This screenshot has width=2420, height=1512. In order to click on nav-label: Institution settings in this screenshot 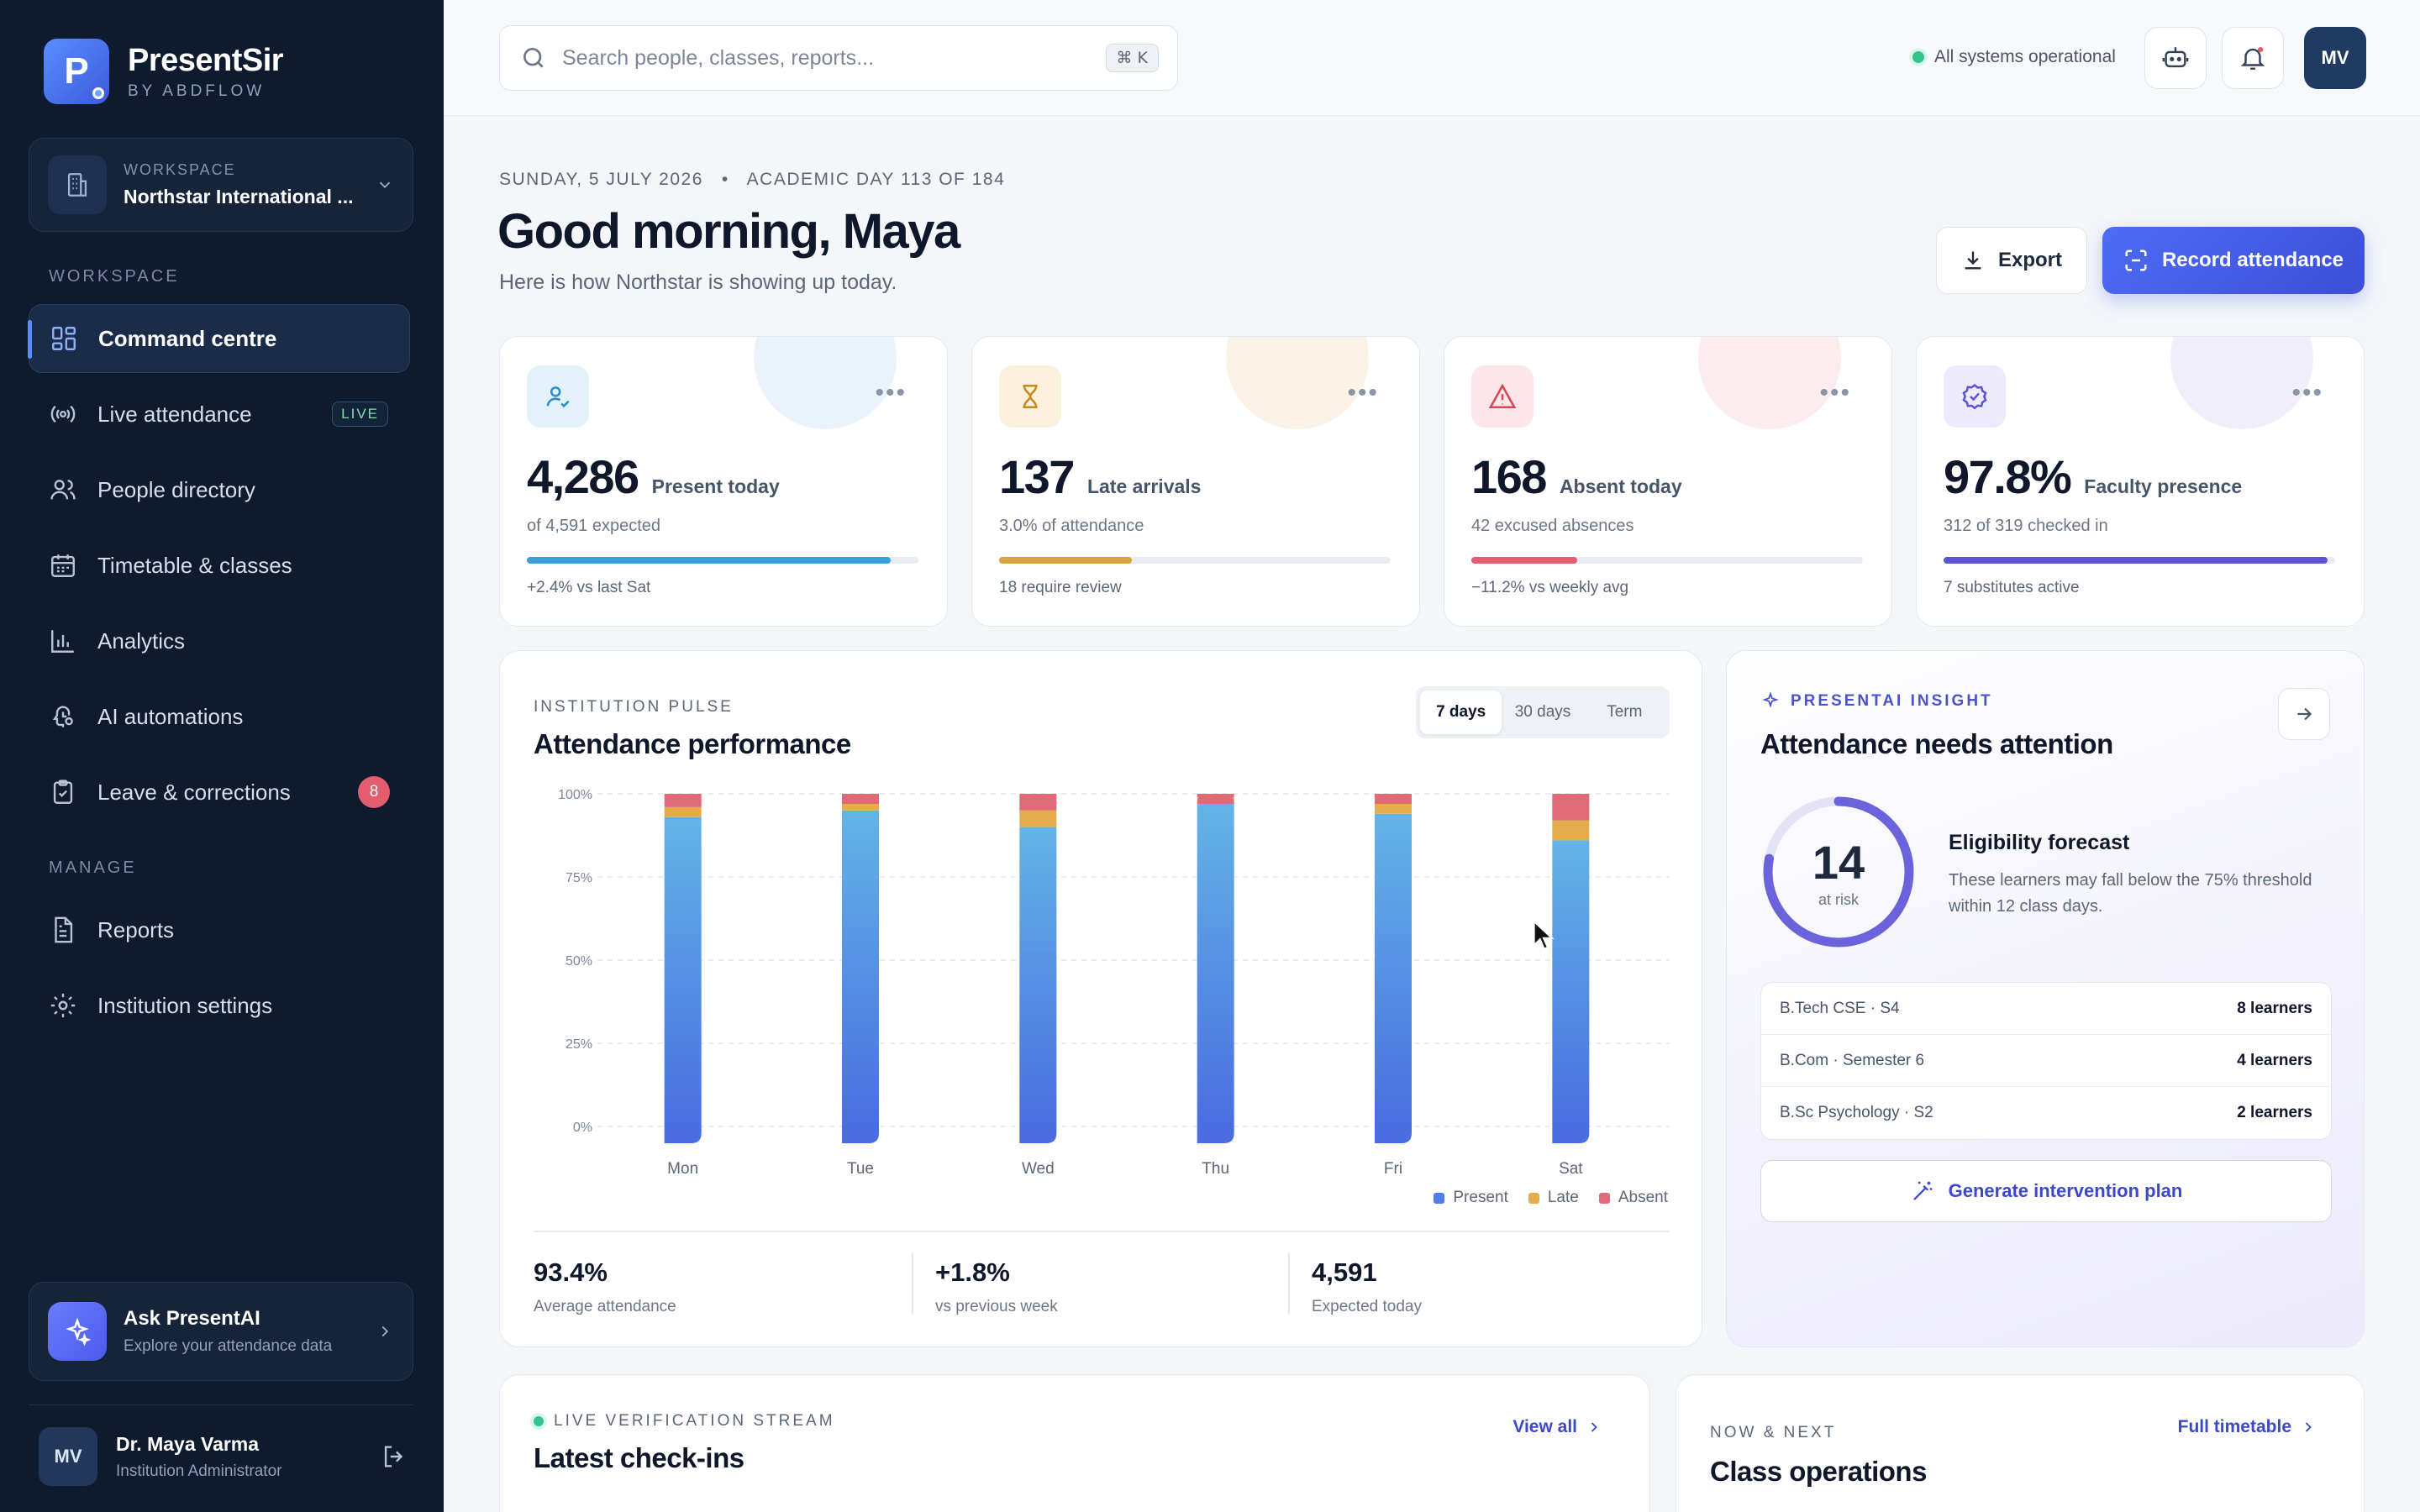, I will do `click(185, 1005)`.